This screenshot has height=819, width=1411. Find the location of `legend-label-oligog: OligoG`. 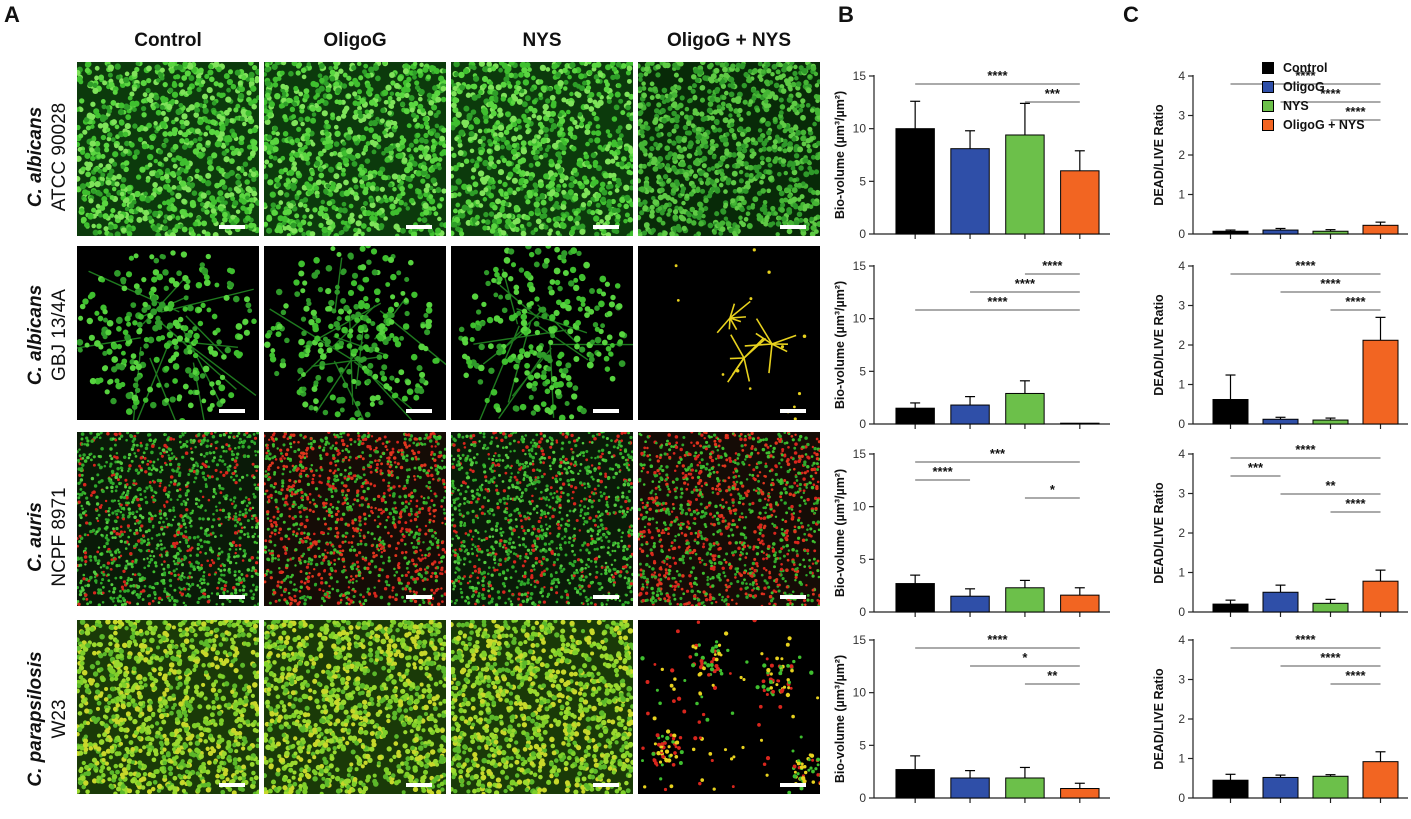

legend-label-oligog: OligoG is located at coordinates (1304, 87).